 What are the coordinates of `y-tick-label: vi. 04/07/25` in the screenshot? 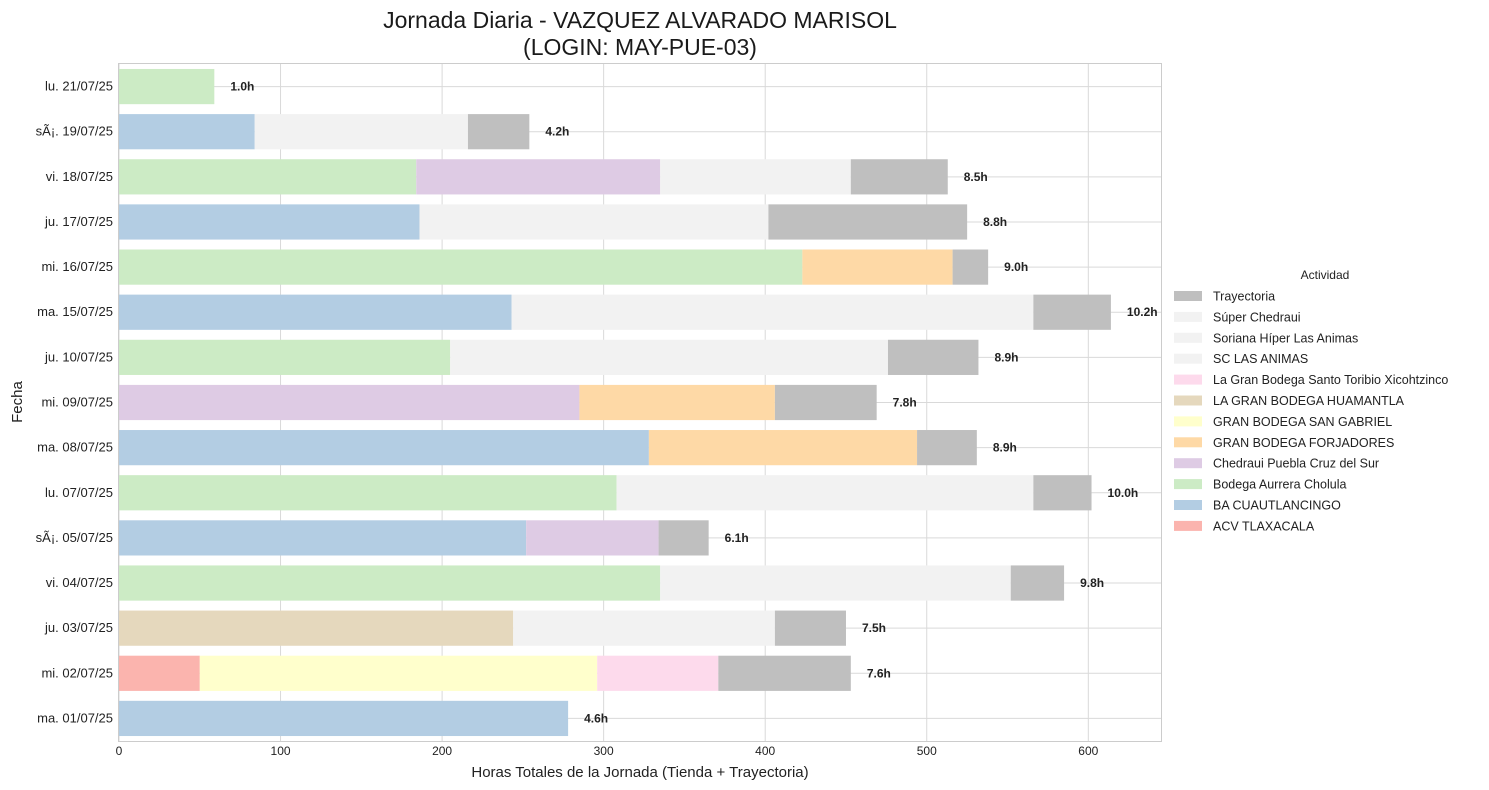 It's located at (79, 582).